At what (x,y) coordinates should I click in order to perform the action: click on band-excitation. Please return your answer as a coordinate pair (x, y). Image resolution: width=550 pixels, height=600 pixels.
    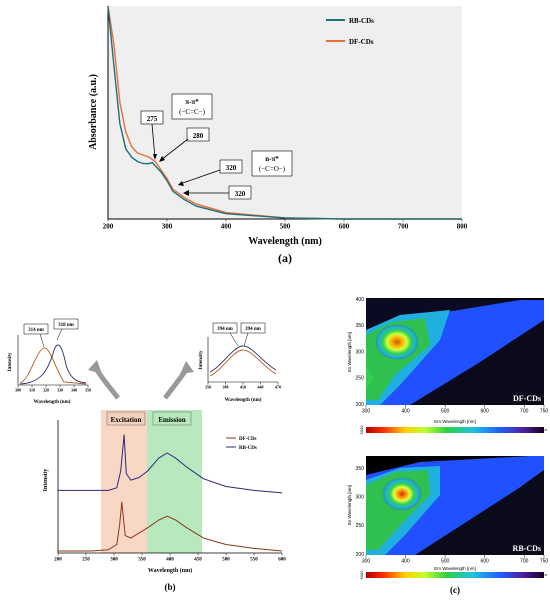
    Looking at the image, I should click on (124, 481).